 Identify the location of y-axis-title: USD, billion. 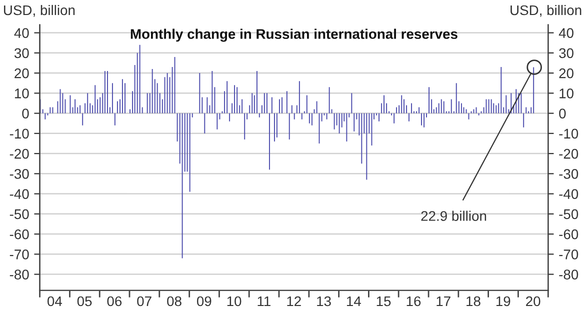
(39, 10).